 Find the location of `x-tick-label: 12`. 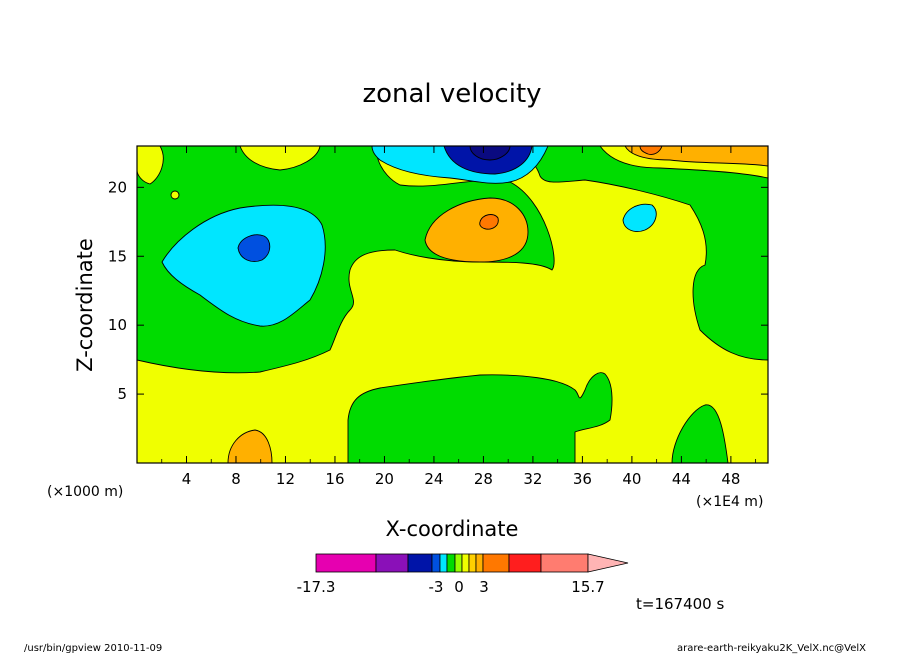

x-tick-label: 12 is located at coordinates (285, 479).